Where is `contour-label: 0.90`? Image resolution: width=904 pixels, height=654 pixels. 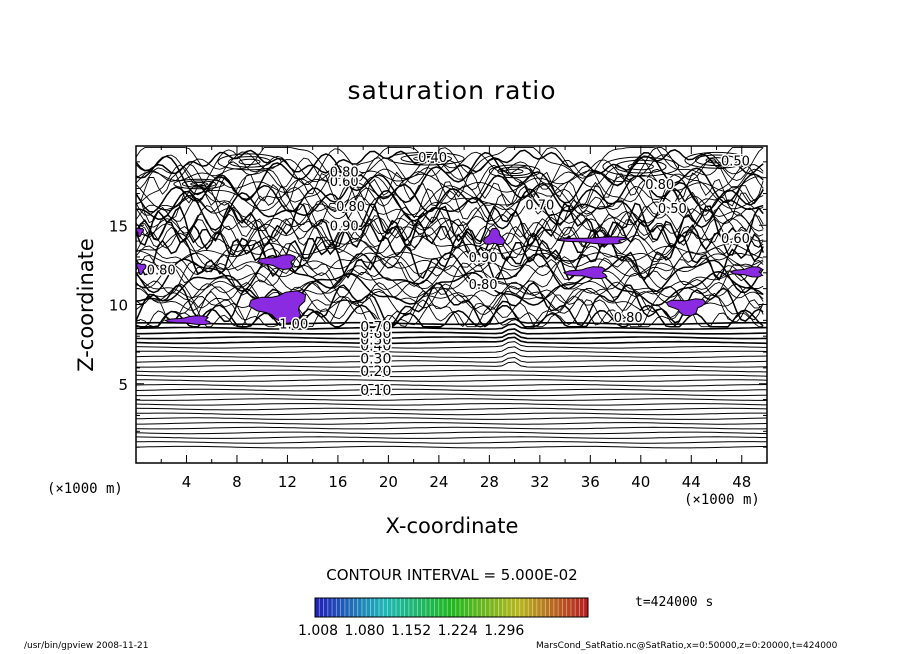
contour-label: 0.90 is located at coordinates (344, 226).